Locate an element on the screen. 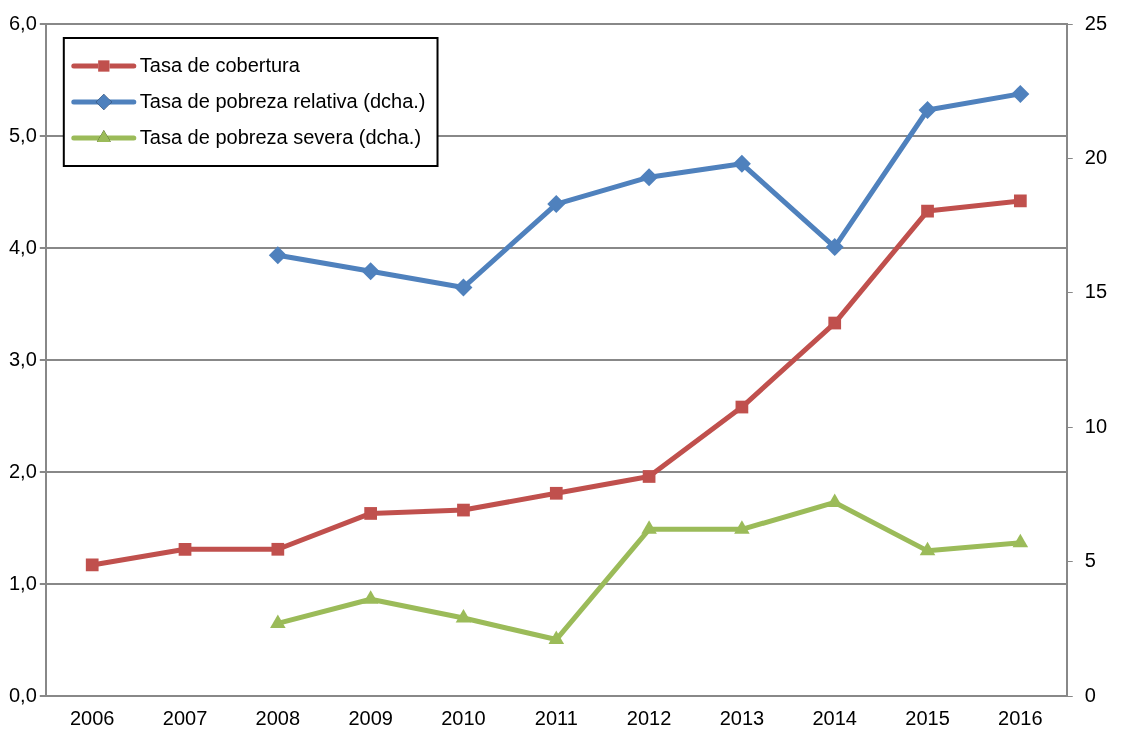 The width and height of the screenshot is (1139, 744). y2-tick-label: 5 is located at coordinates (1090, 560).